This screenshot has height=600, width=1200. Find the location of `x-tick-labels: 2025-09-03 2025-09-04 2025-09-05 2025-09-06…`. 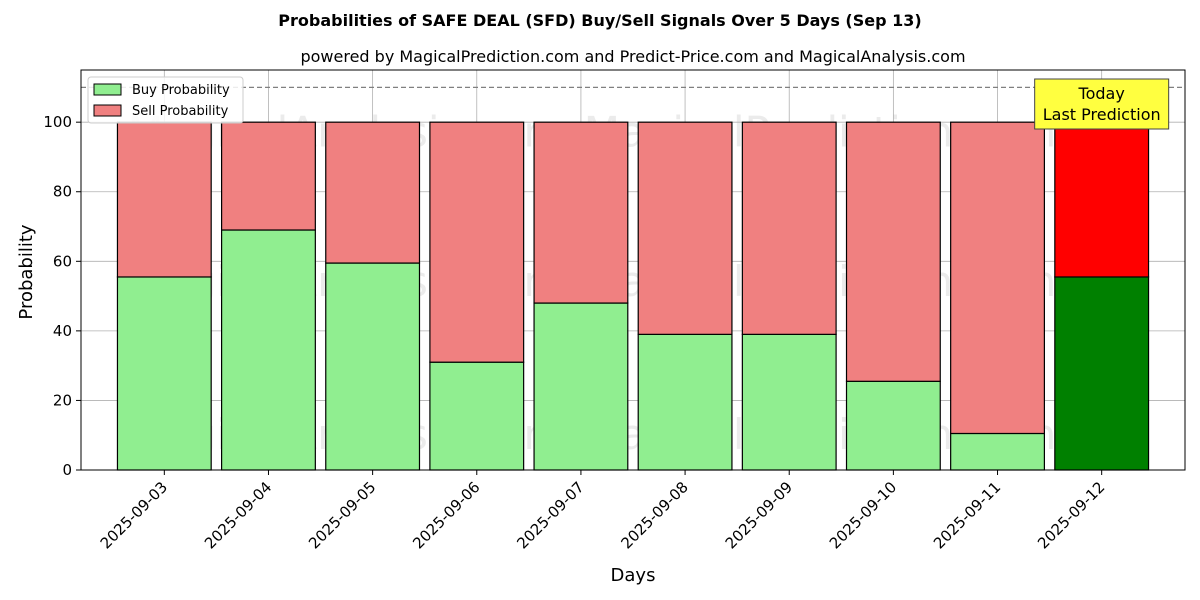

x-tick-labels: 2025-09-03 2025-09-04 2025-09-05 2025-09-06… is located at coordinates (603, 515).